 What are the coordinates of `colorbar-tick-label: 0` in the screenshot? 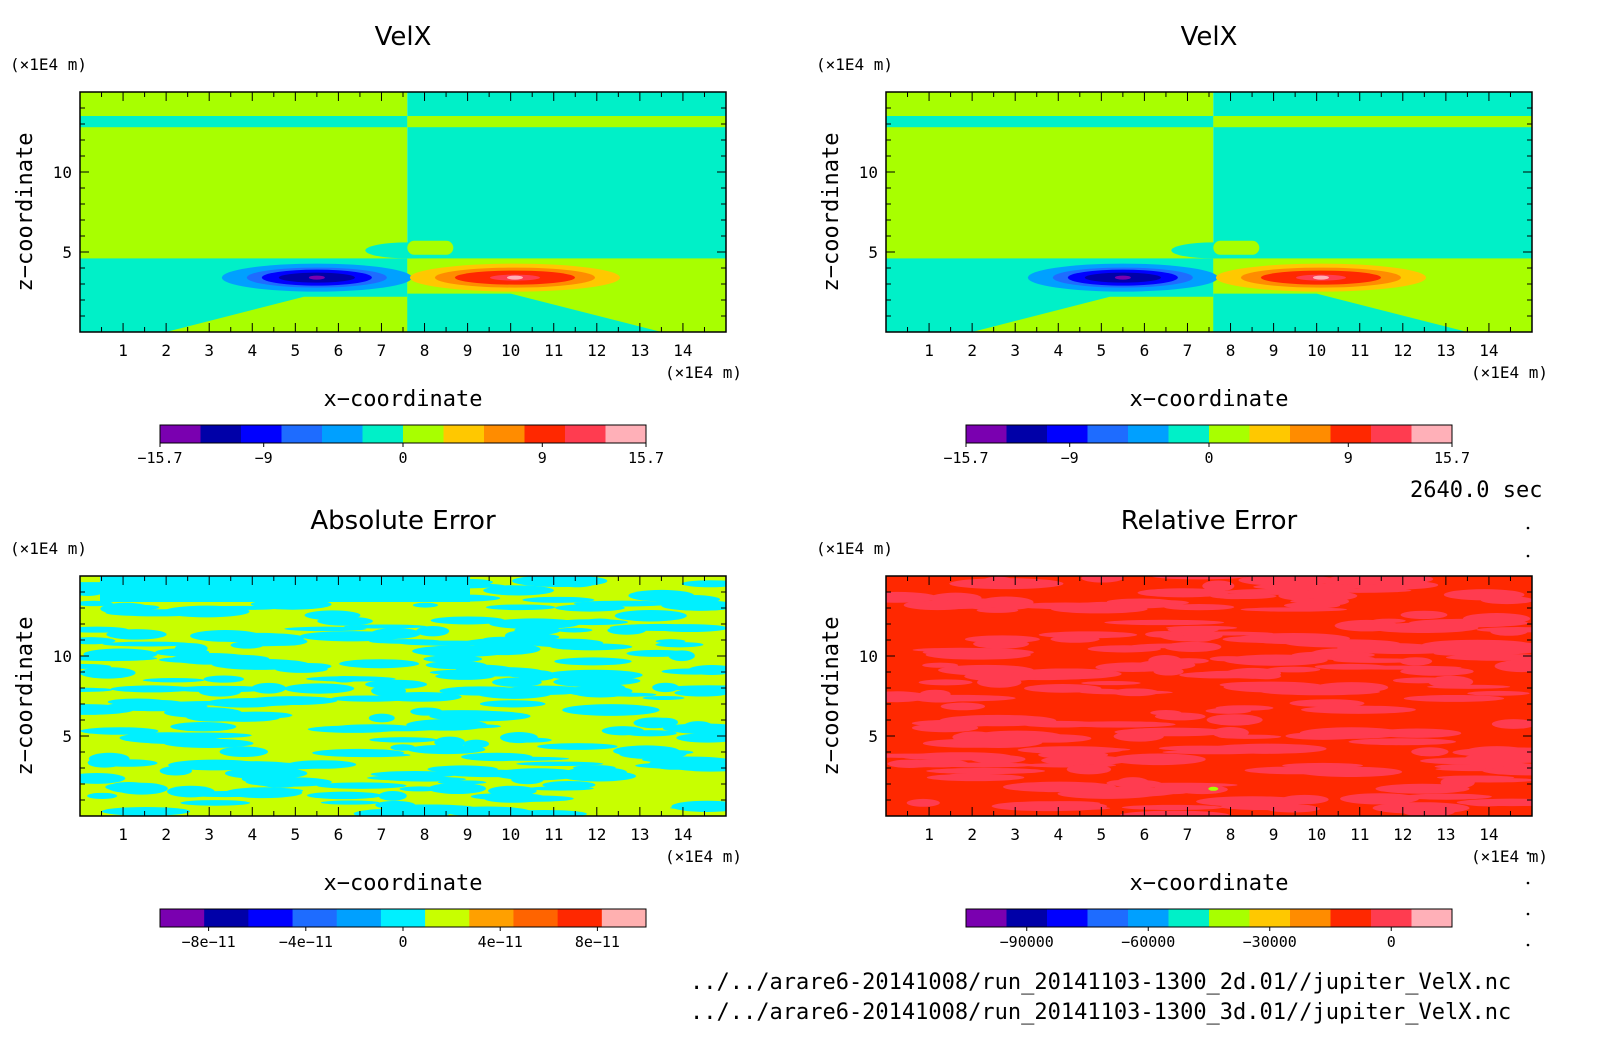 It's located at (402, 942).